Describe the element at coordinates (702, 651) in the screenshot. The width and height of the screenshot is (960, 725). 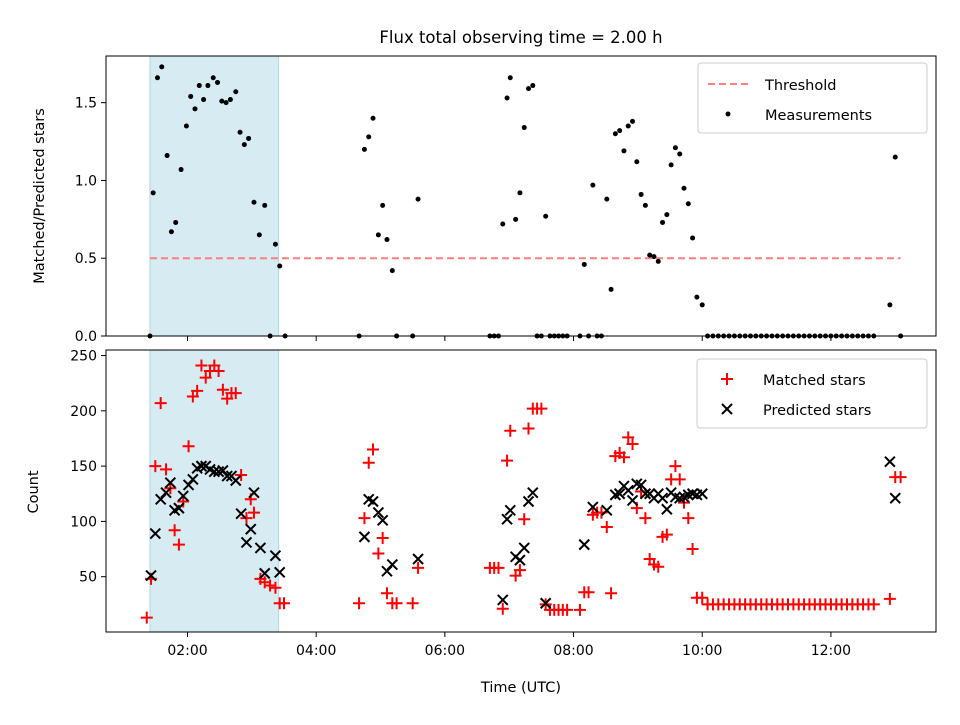
I see `x-tick-label: 10:00` at that location.